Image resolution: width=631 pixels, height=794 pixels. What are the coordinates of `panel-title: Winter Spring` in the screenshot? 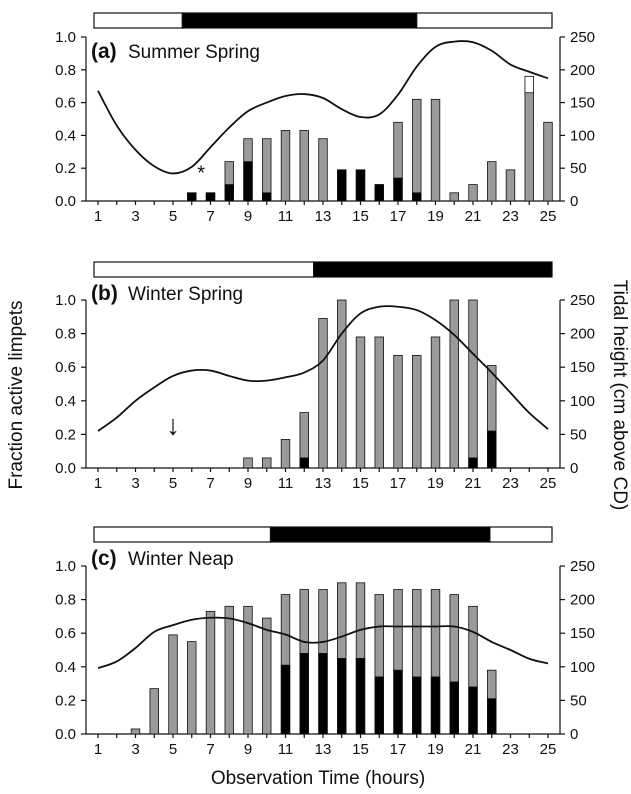 It's located at (185, 294).